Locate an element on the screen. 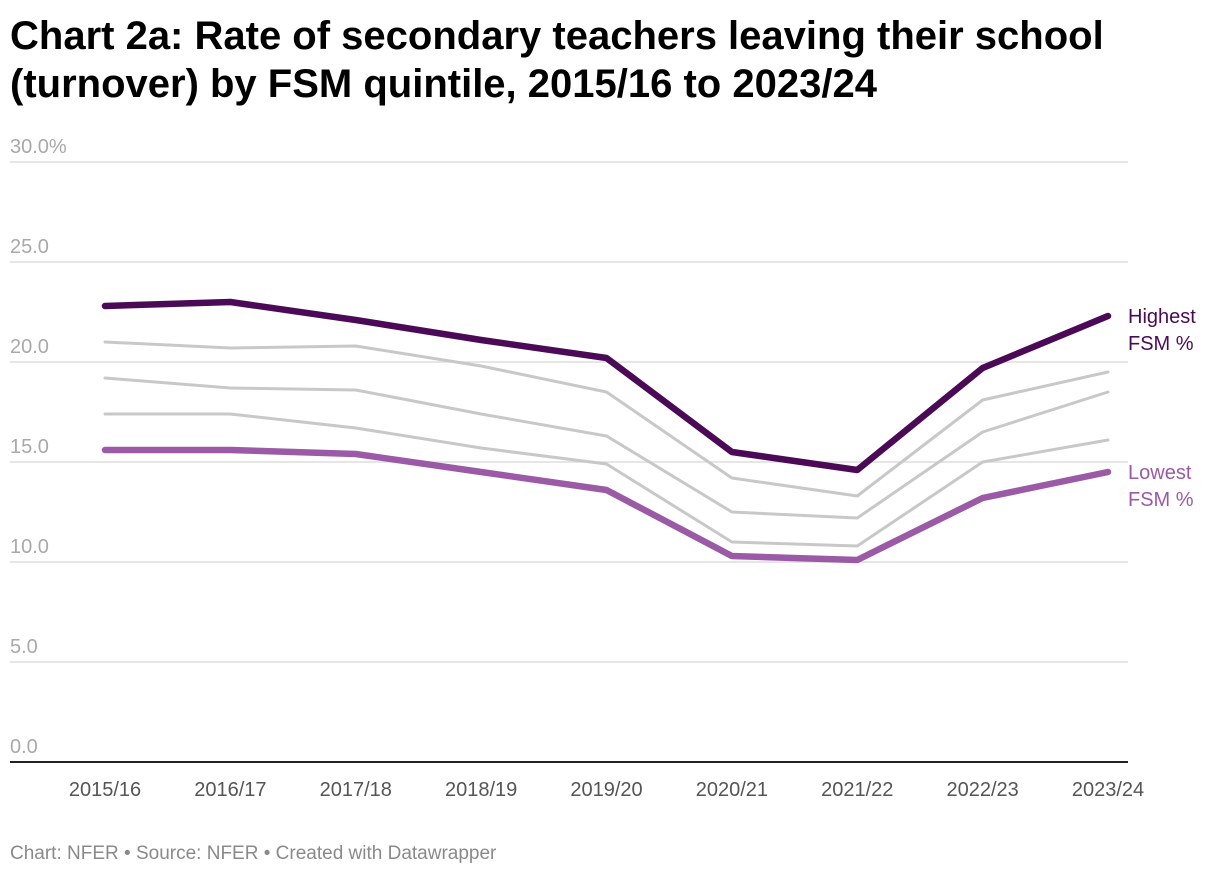 The image size is (1220, 878). series-label-lowest: FSM % is located at coordinates (1161, 500).